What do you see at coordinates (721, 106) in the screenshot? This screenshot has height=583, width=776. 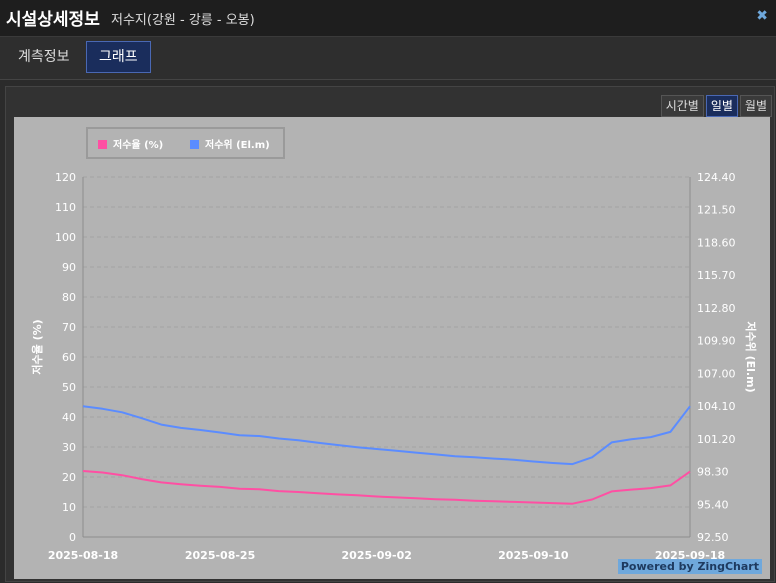 I see `daily-button: 일별` at bounding box center [721, 106].